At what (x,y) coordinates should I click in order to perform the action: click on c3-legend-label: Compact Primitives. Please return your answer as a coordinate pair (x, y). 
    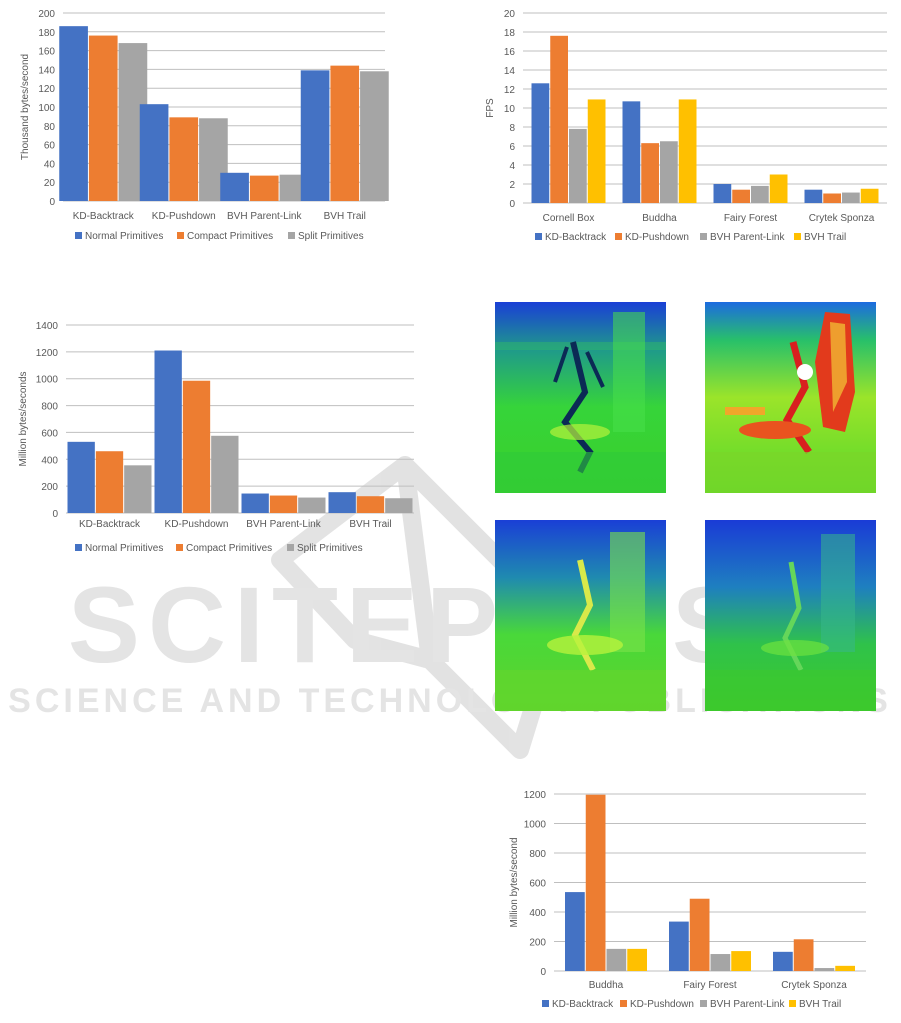
    Looking at the image, I should click on (229, 548).